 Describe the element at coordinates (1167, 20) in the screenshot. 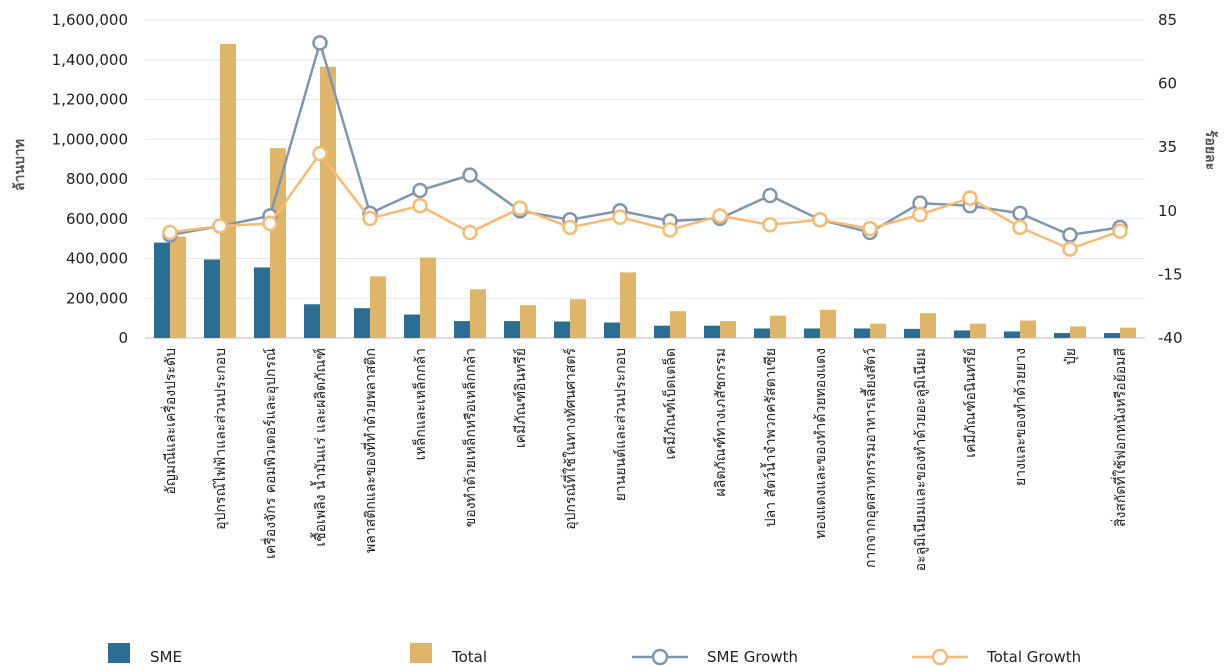

I see `y2-tick-label: 85` at that location.